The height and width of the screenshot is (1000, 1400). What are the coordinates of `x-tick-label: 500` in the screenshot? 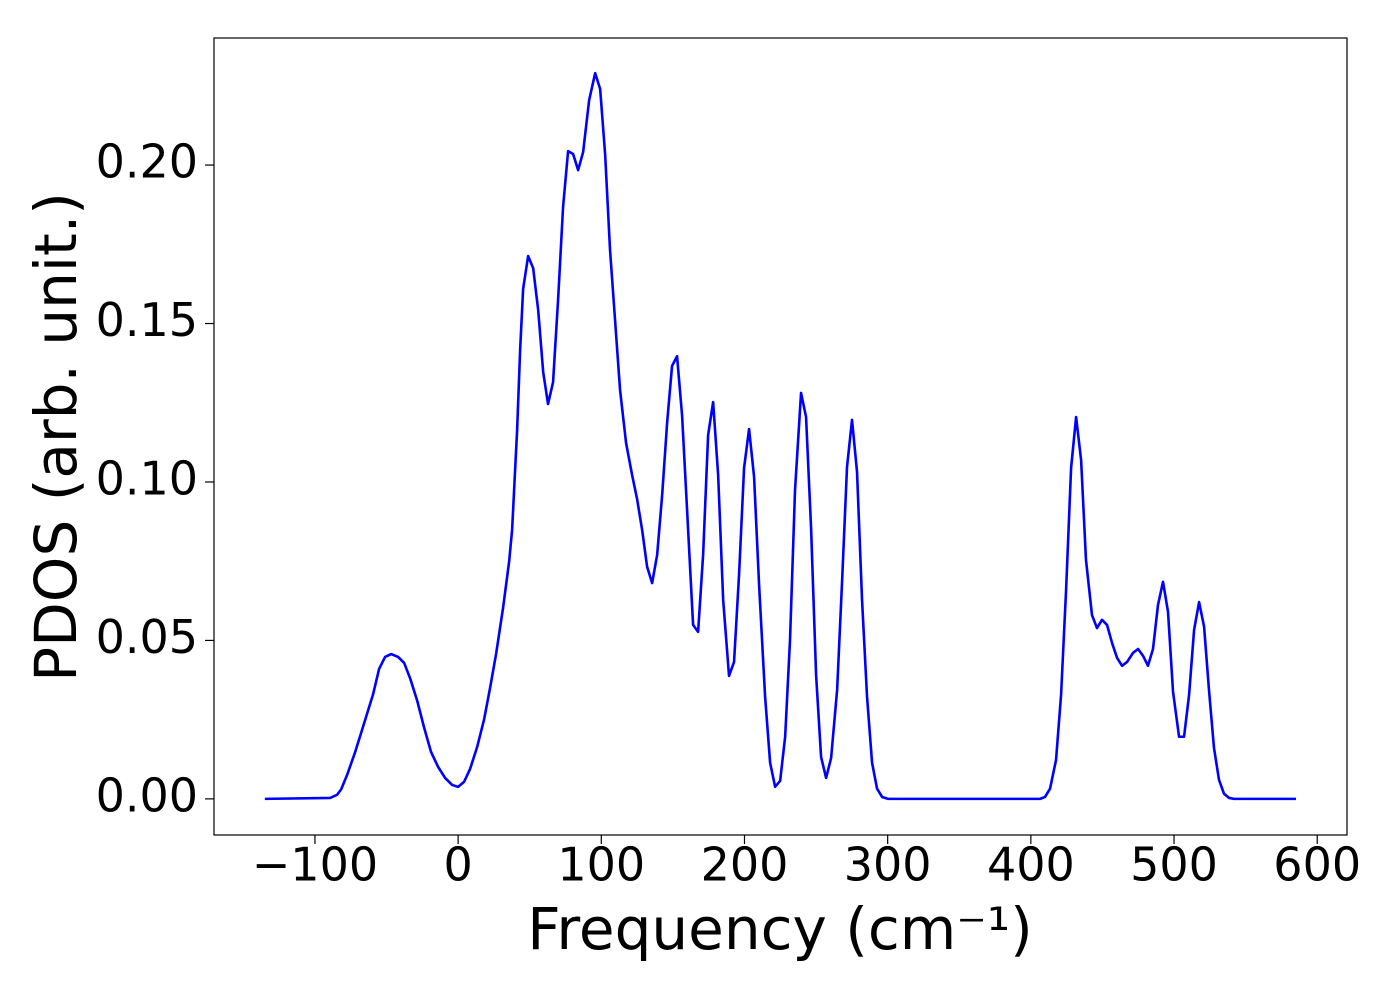 It's located at (1174, 865).